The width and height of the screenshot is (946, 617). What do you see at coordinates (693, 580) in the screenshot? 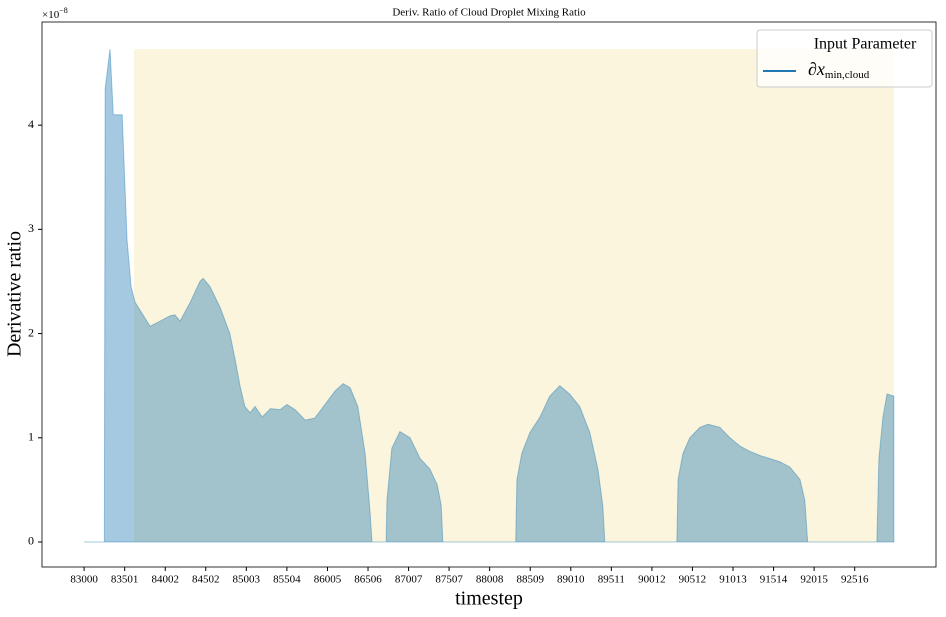
I see `x-tick-label: 90512` at bounding box center [693, 580].